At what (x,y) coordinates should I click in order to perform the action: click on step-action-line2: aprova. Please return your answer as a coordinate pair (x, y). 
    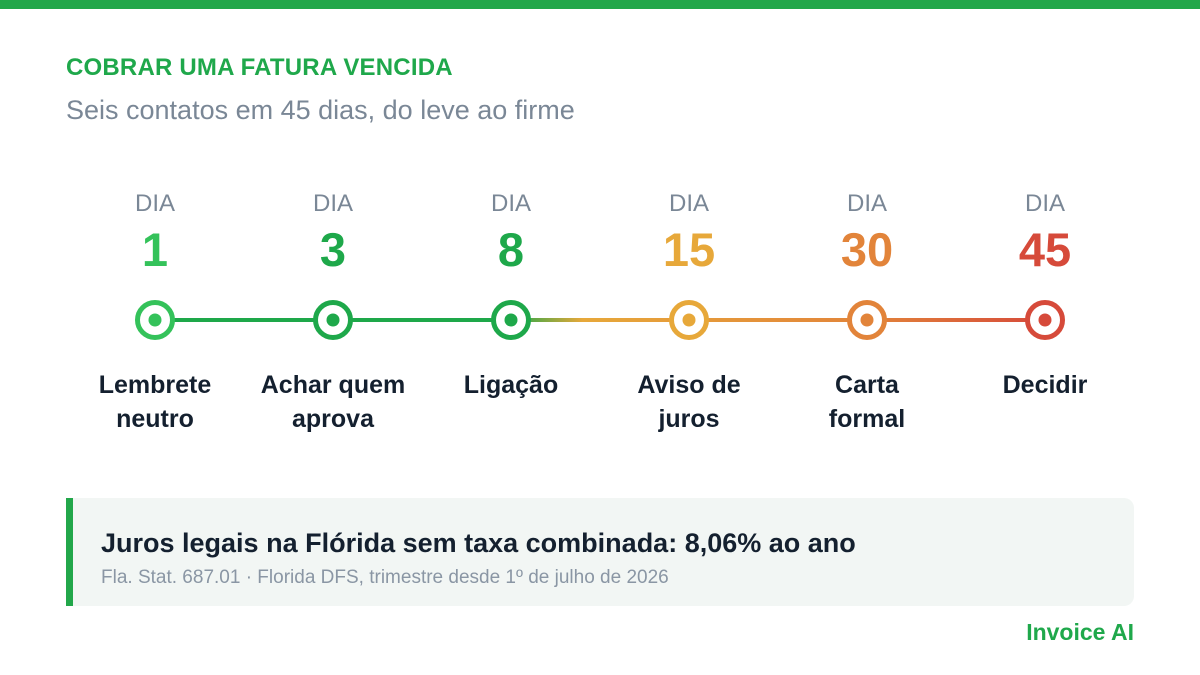
    Looking at the image, I should click on (333, 419).